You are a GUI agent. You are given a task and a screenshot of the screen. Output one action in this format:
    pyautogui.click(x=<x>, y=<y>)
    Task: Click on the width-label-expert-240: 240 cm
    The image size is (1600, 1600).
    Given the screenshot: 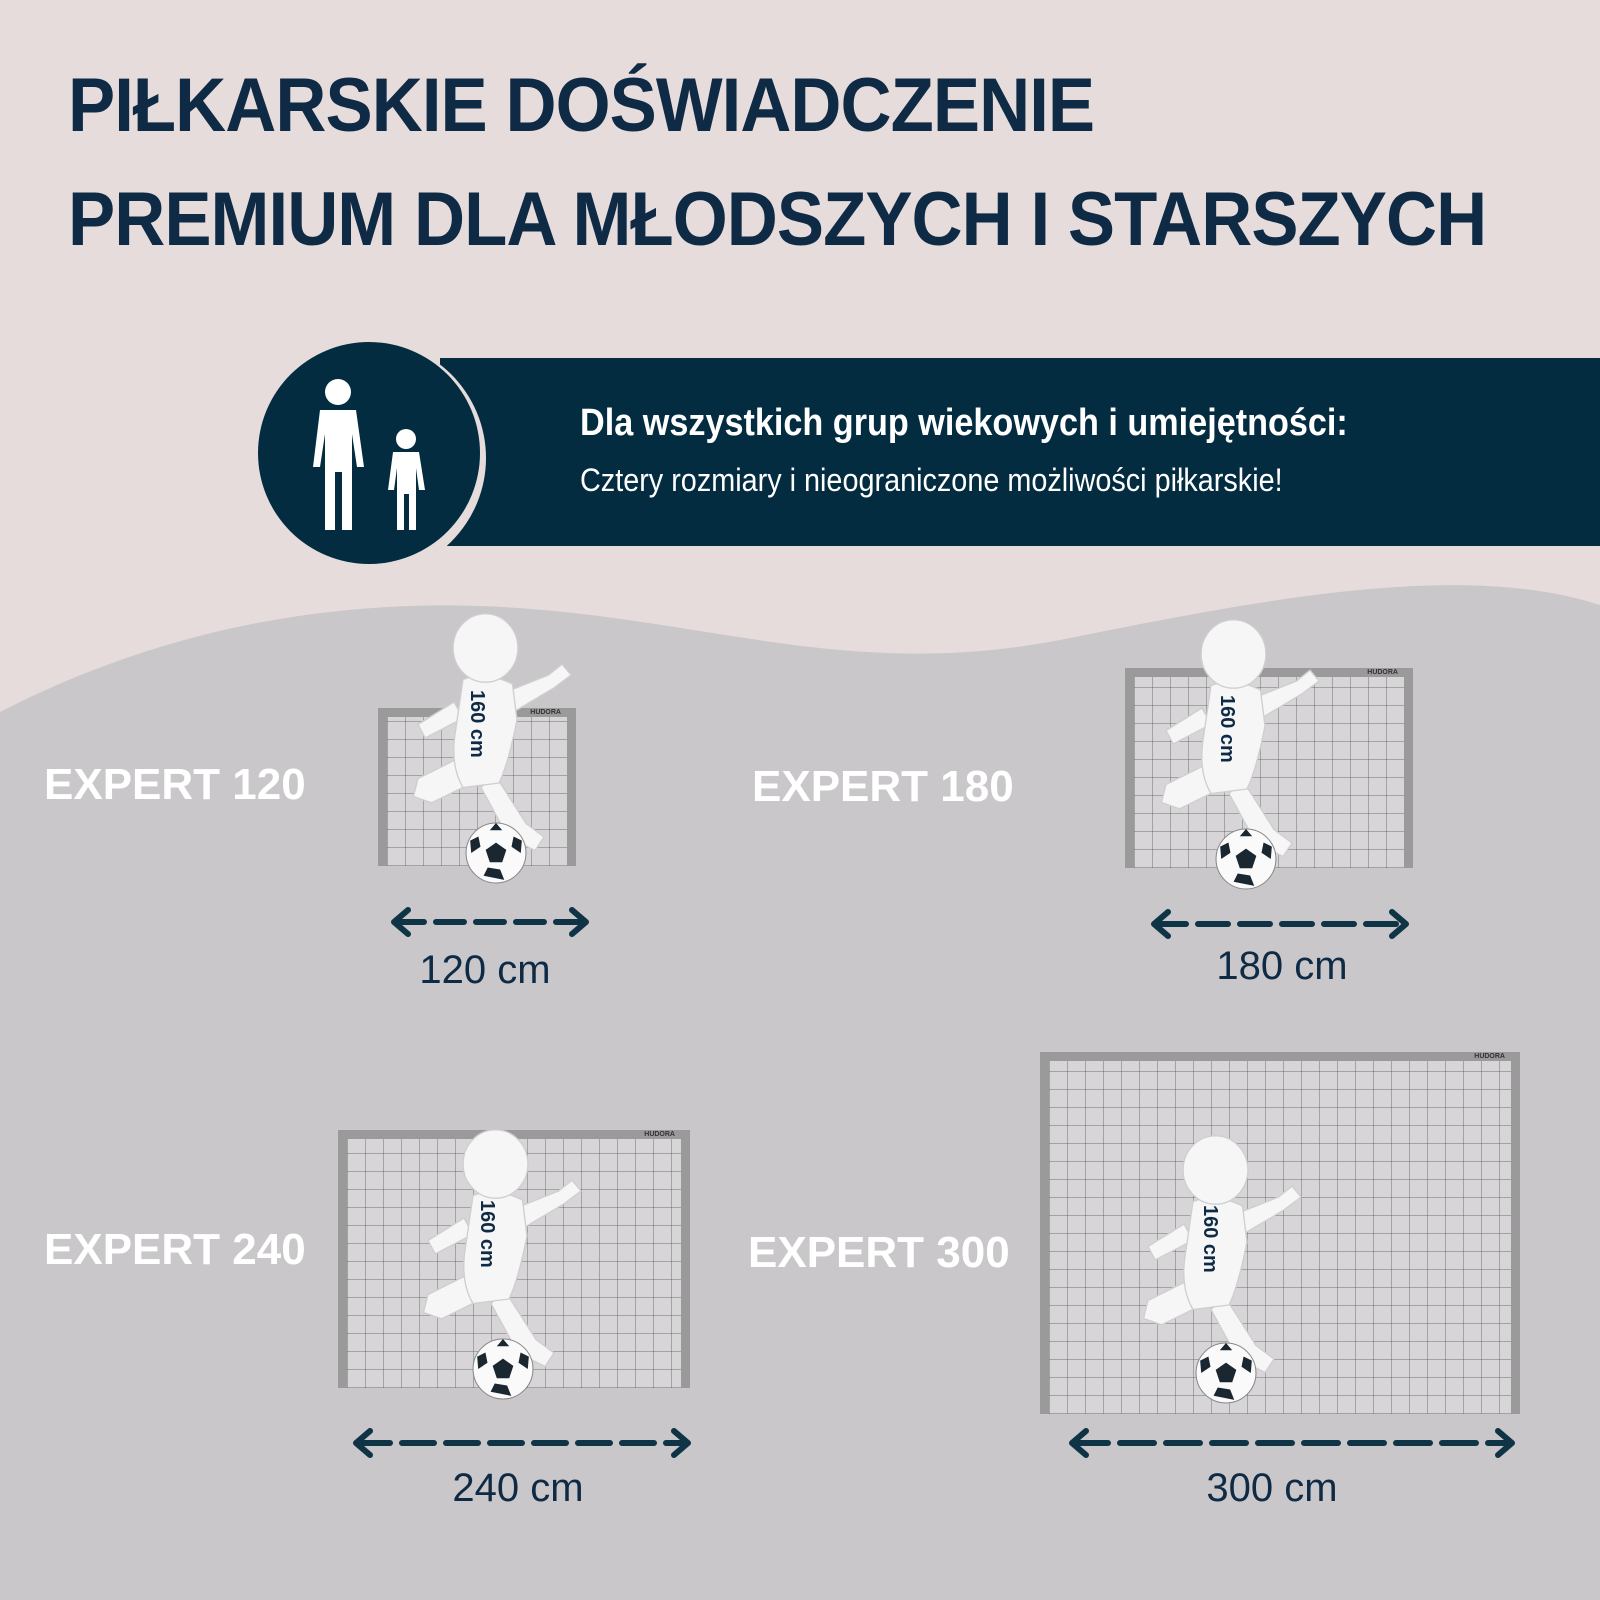 What is the action you would take?
    pyautogui.click(x=518, y=1488)
    